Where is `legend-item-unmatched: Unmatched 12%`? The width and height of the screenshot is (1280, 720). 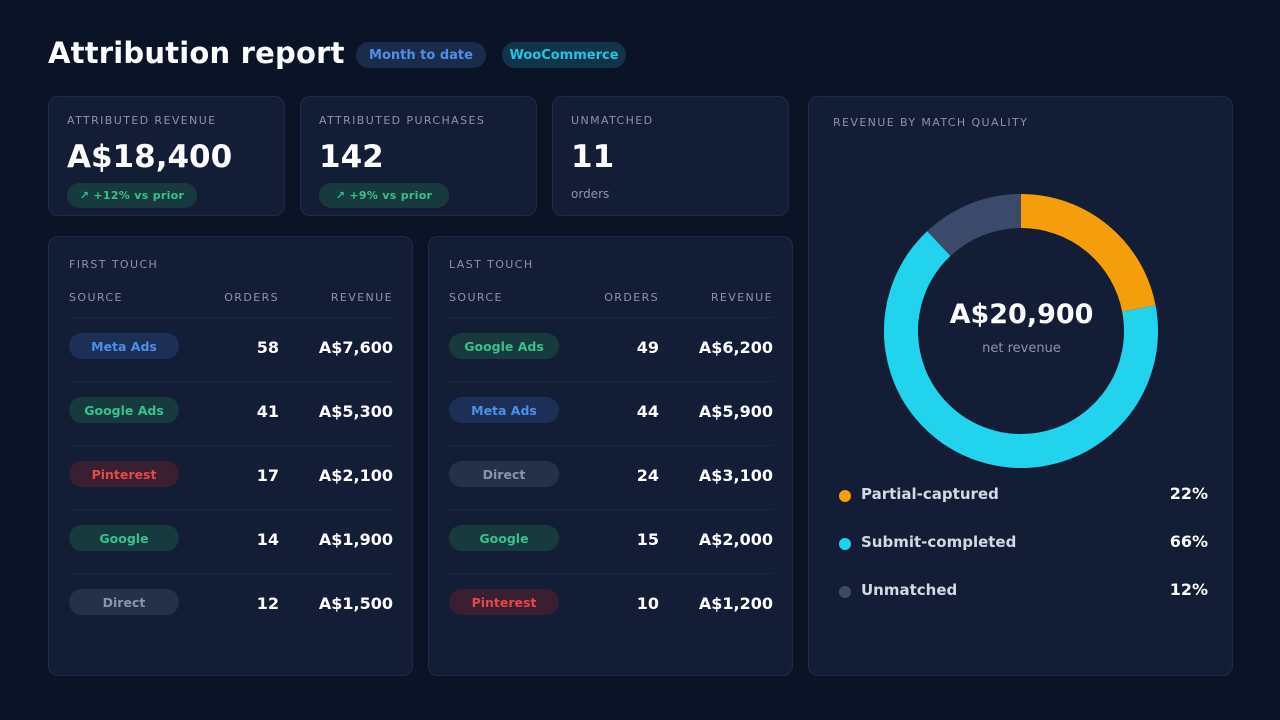
legend-item-unmatched: Unmatched 12% is located at coordinates (1023, 603).